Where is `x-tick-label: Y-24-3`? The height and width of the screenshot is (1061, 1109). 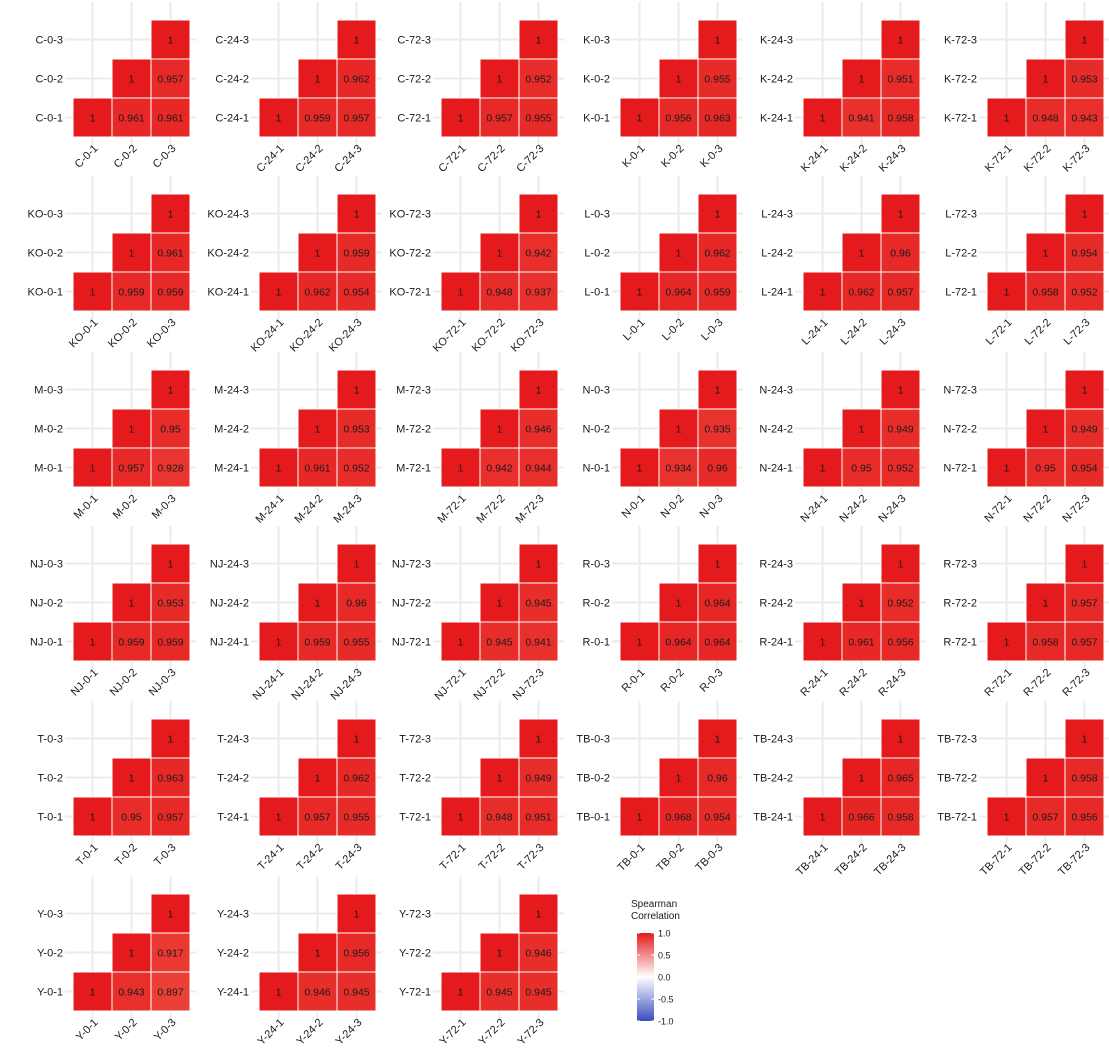
x-tick-label: Y-24-3 is located at coordinates (348, 1032).